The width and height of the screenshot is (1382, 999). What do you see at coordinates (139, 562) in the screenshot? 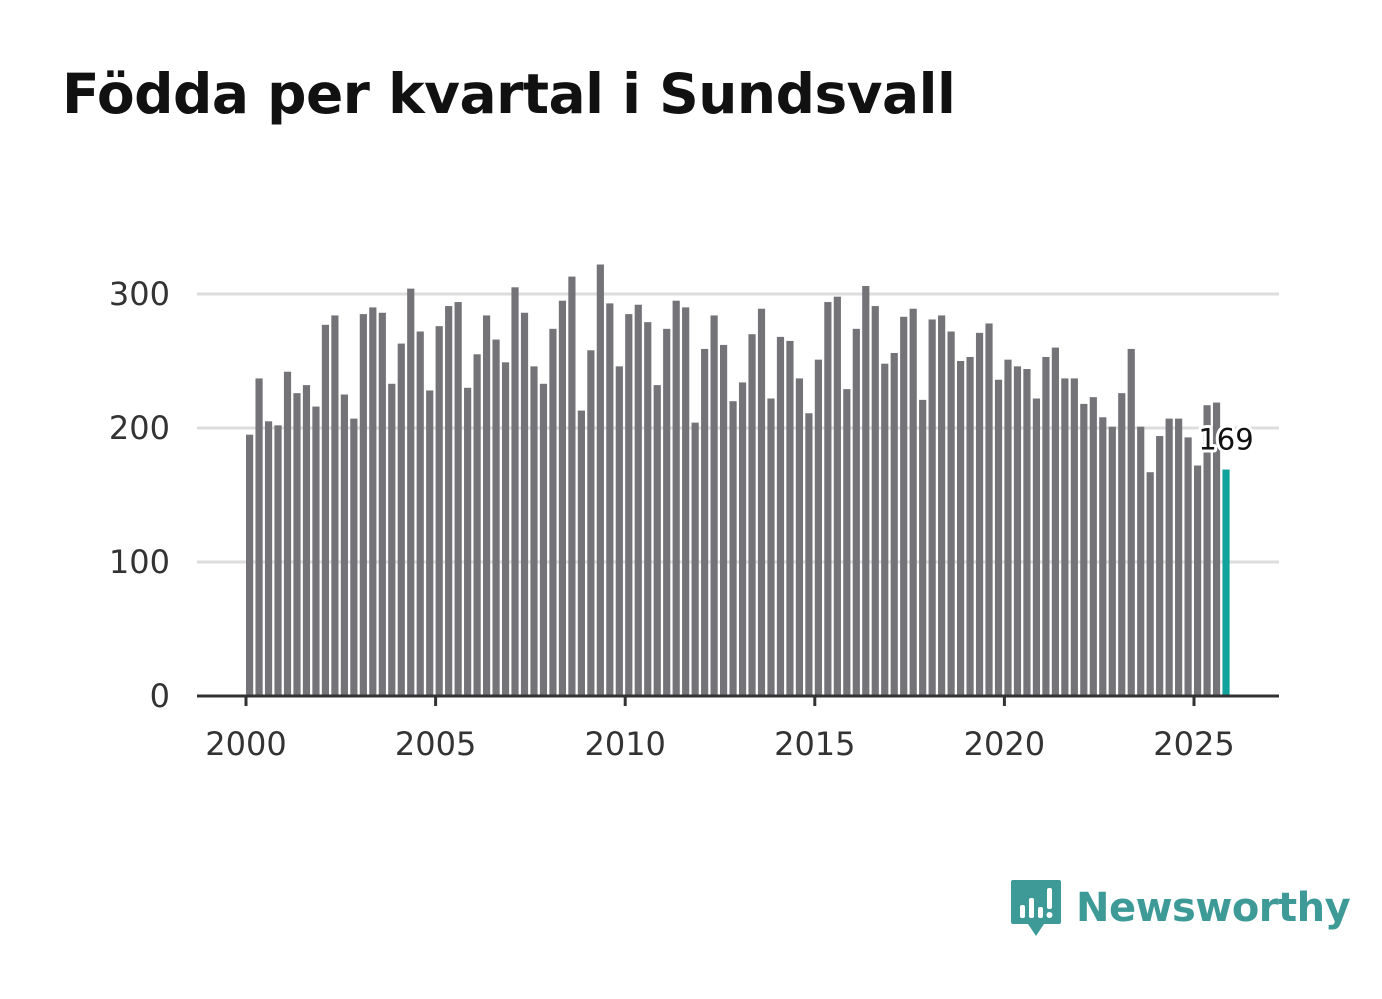
I see `y-tick-label: 100` at bounding box center [139, 562].